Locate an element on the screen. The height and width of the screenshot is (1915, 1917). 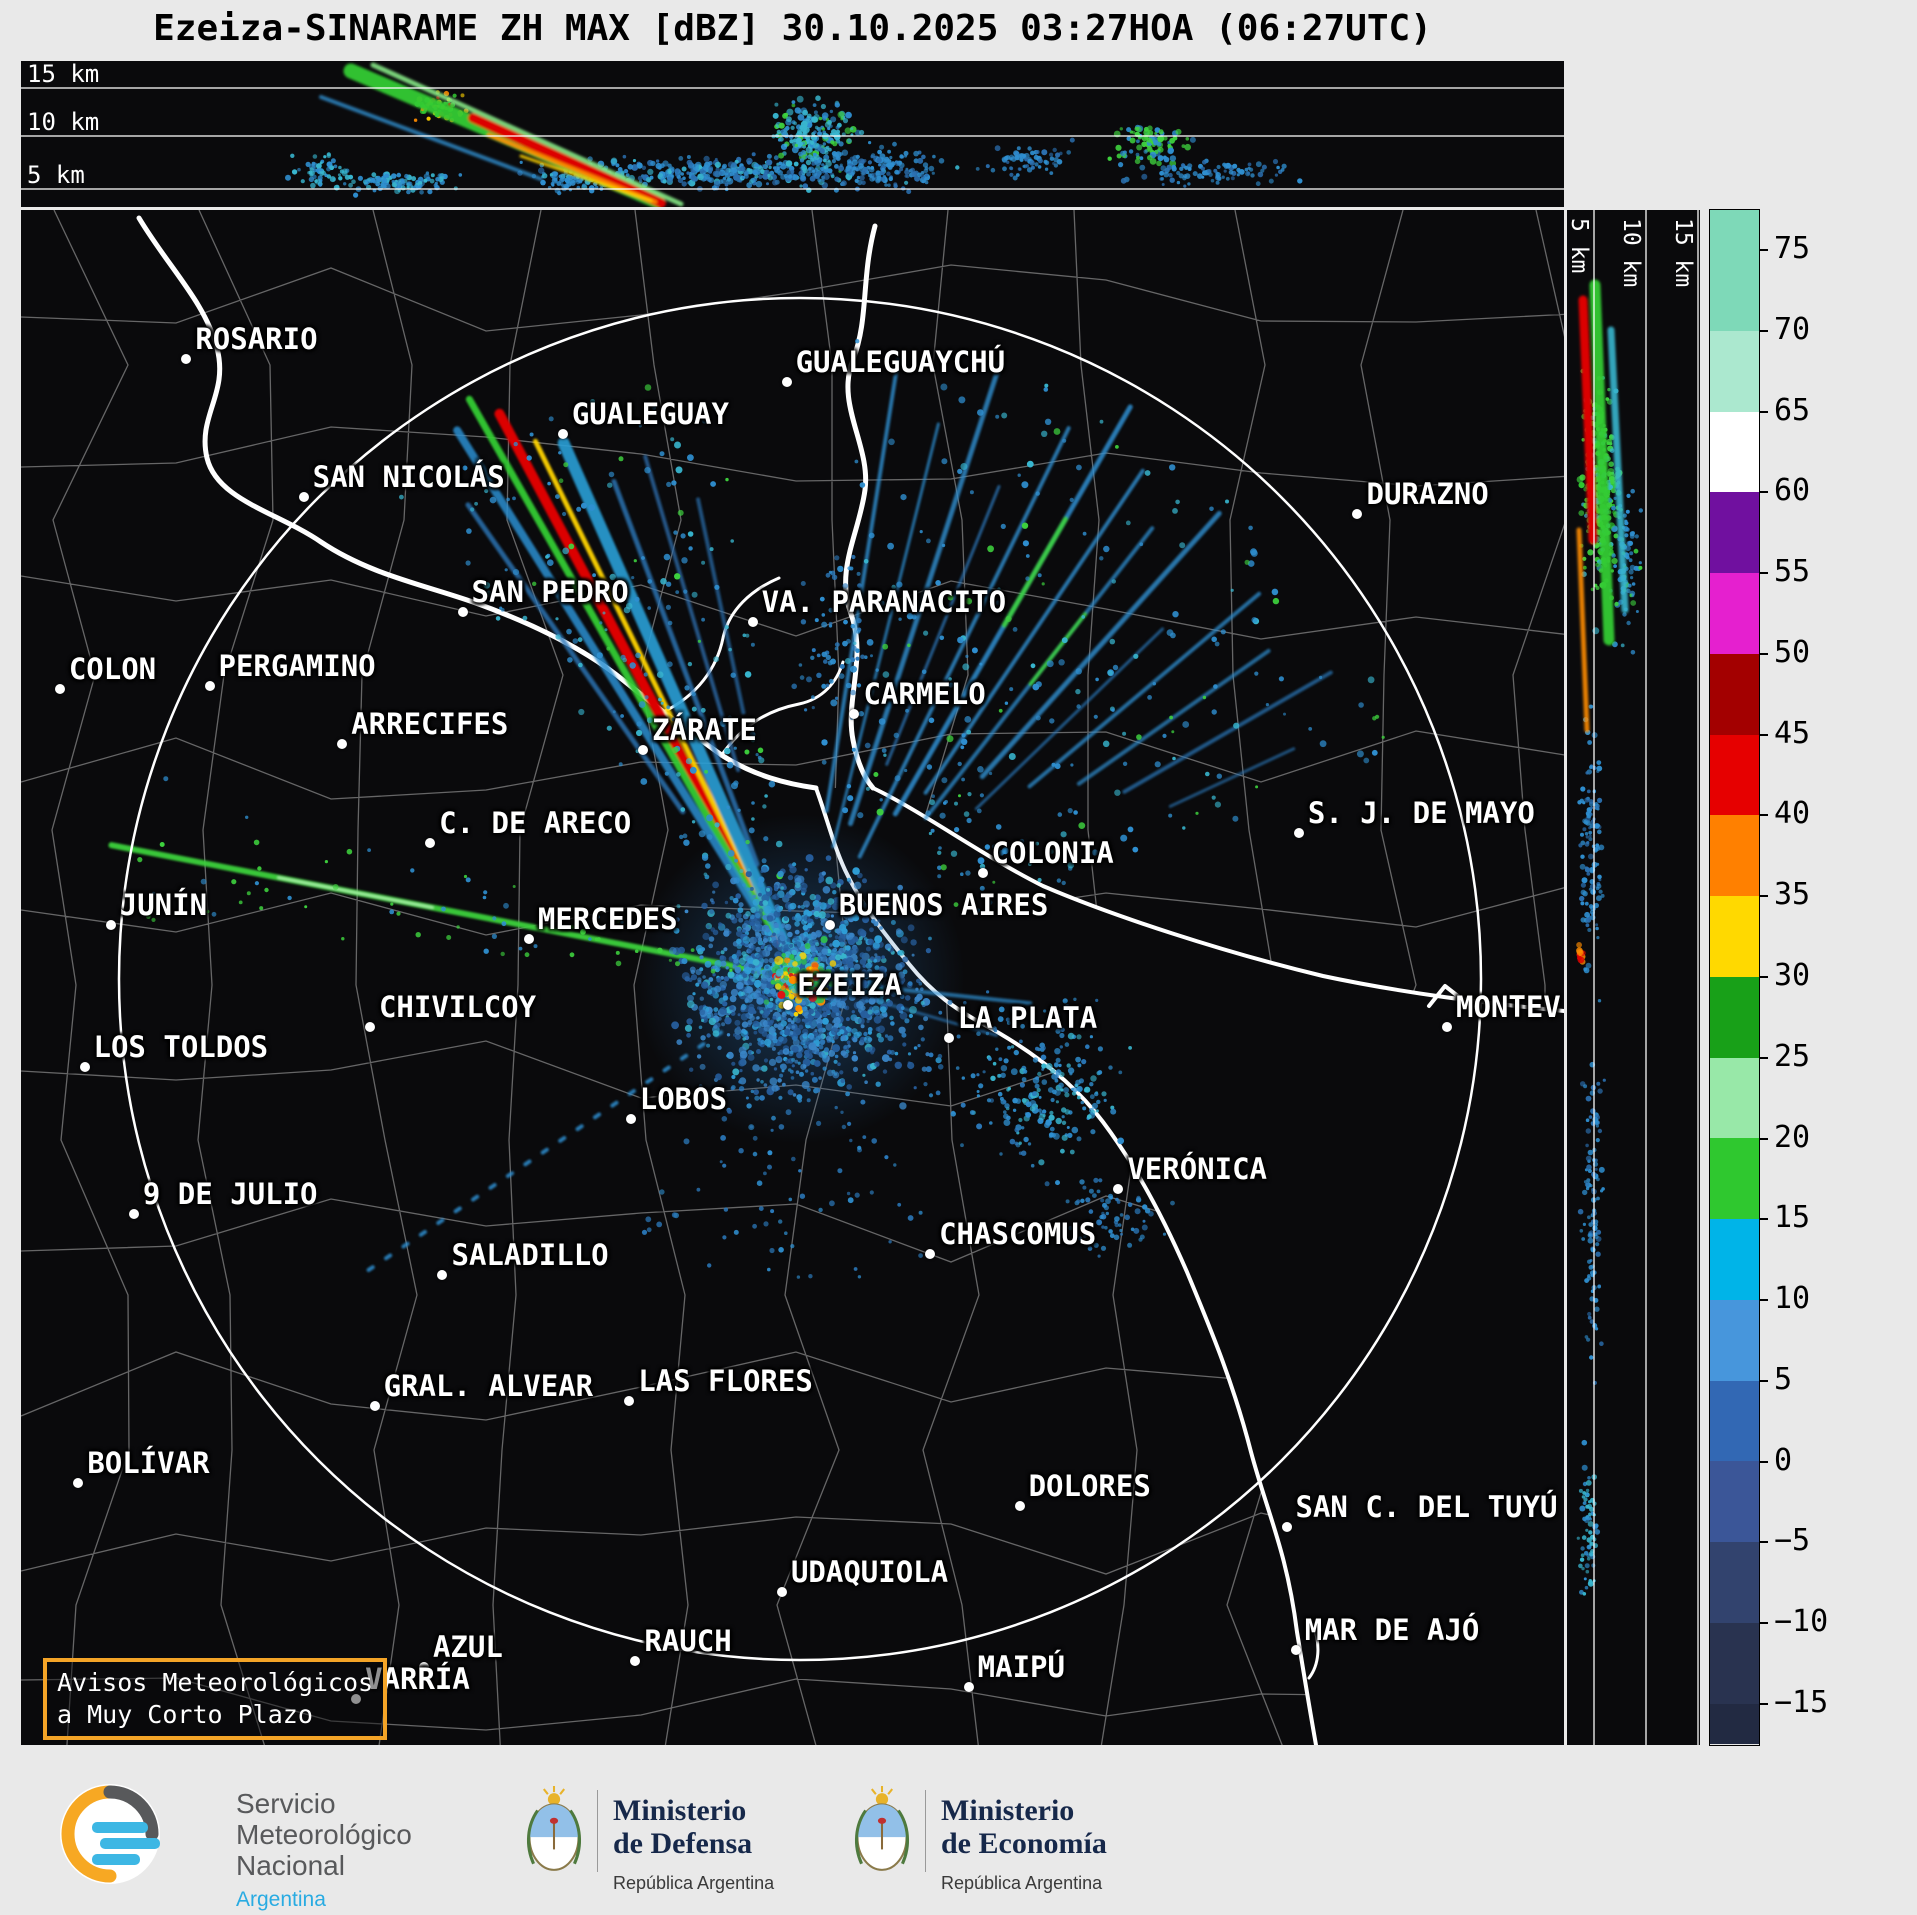
city-label: CHIVILCOY is located at coordinates (457, 1006).